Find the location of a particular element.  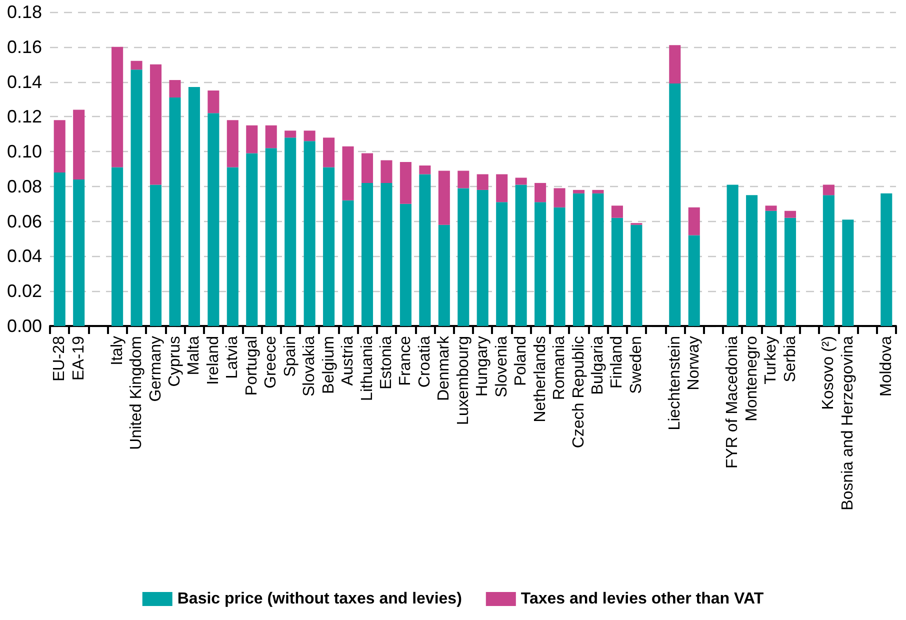

x-tick-label: Moldova is located at coordinates (886, 366).